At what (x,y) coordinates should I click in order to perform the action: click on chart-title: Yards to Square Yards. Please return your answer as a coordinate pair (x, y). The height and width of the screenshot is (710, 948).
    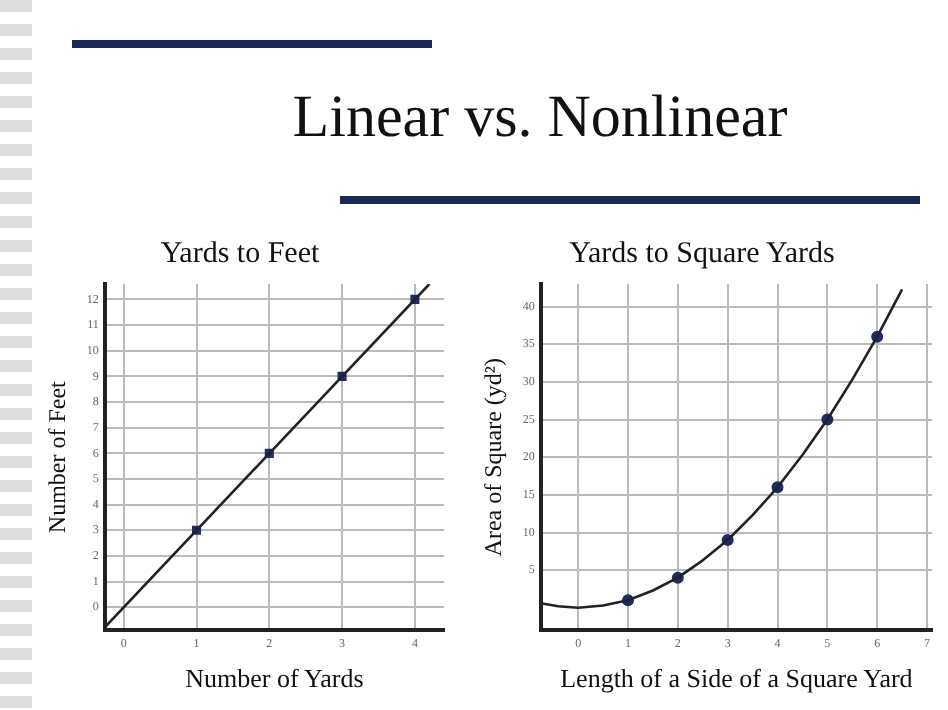
    Looking at the image, I should click on (702, 253).